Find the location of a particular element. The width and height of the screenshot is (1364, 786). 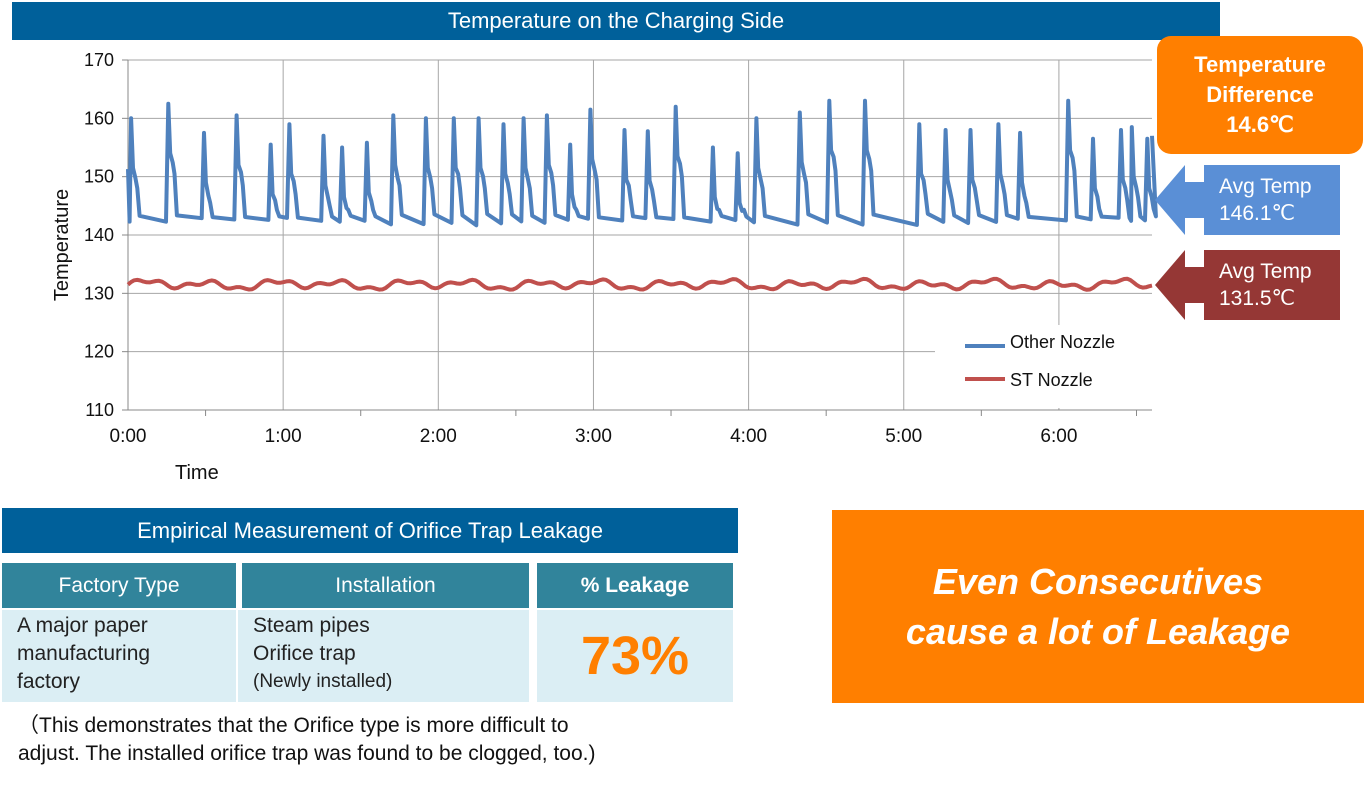

series-line-other-nozzle is located at coordinates (642, 163).